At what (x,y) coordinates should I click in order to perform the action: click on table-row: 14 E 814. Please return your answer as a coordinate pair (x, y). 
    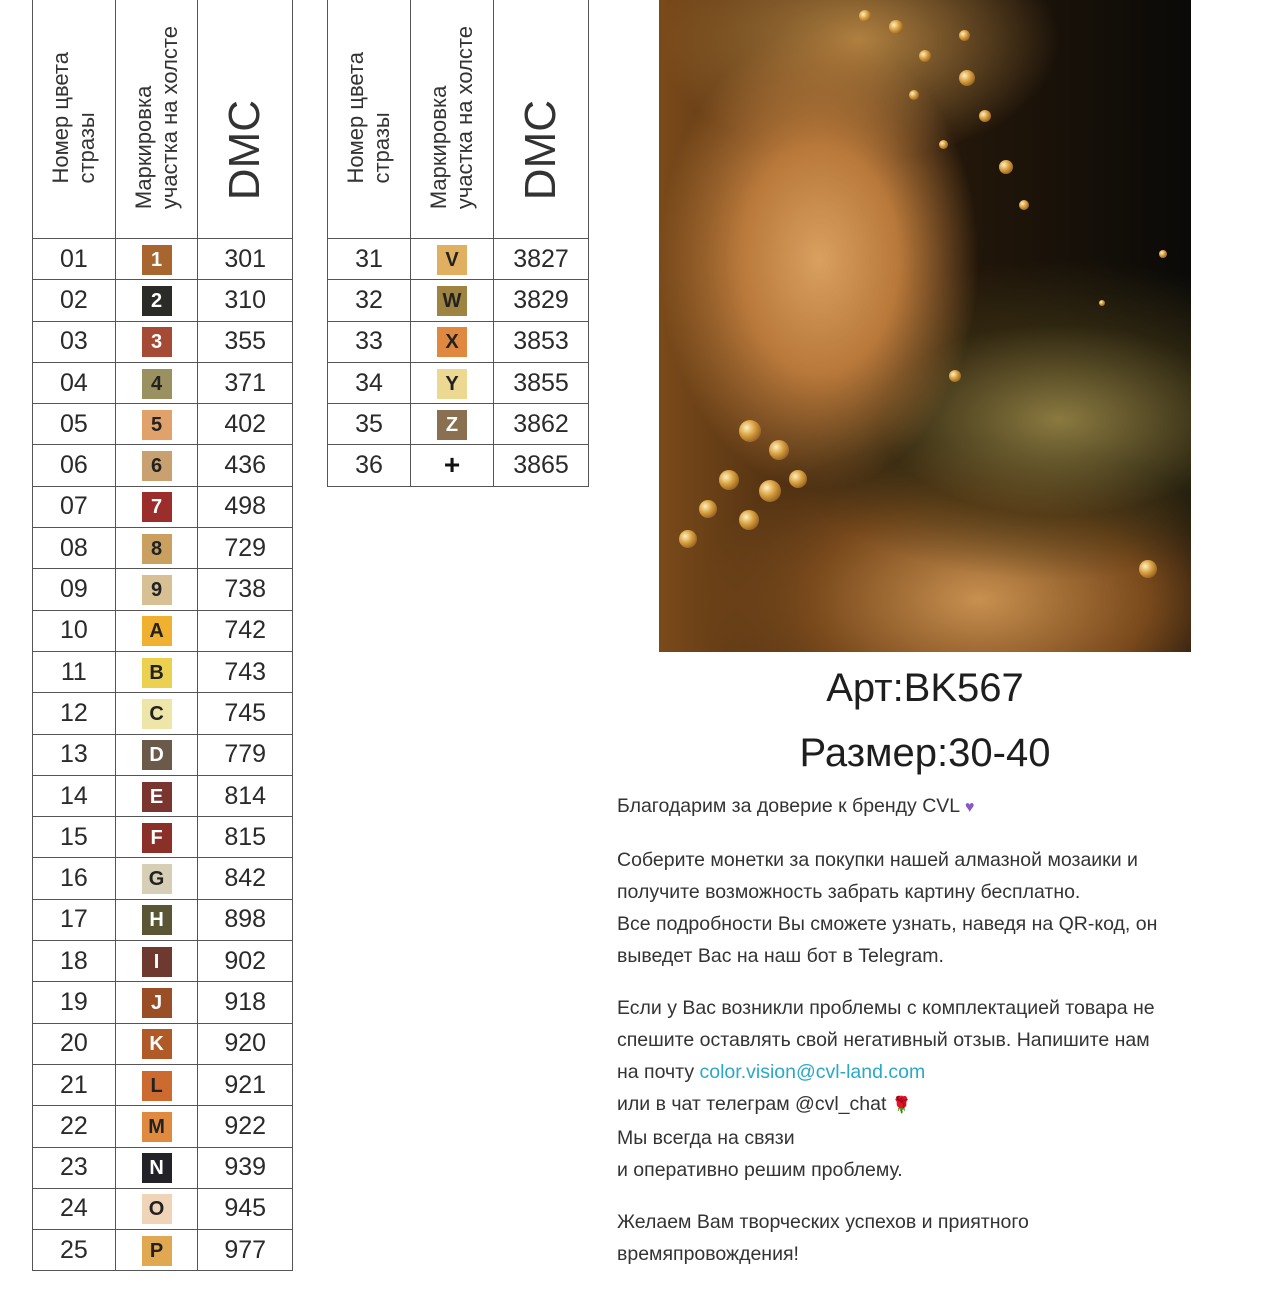
    Looking at the image, I should click on (162, 796).